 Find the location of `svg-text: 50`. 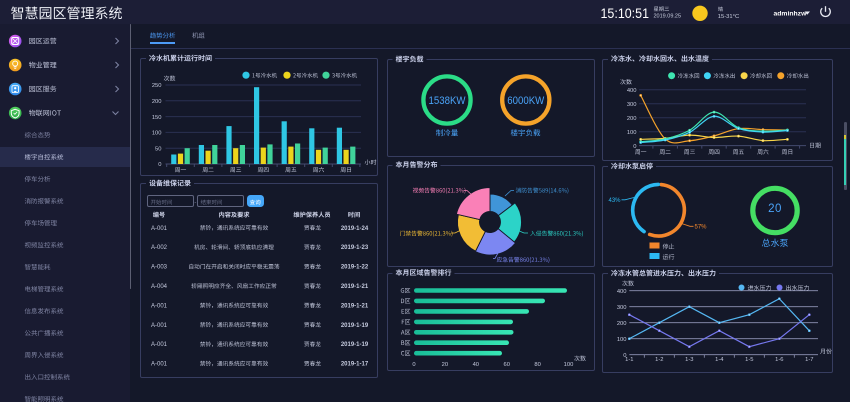

svg-text: 50 is located at coordinates (158, 149).